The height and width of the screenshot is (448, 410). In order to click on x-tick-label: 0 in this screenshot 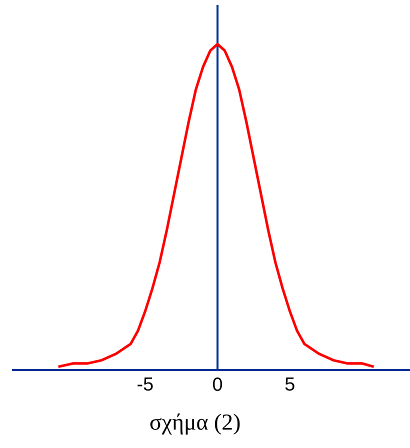, I will do `click(217, 384)`.